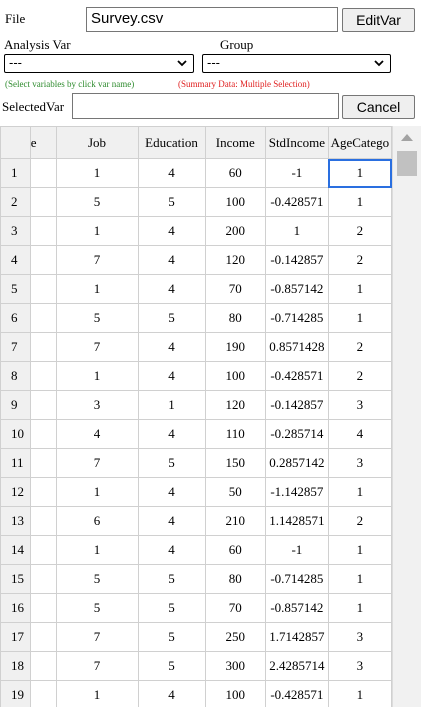 This screenshot has width=421, height=707. I want to click on row-header: 8, so click(15, 376).